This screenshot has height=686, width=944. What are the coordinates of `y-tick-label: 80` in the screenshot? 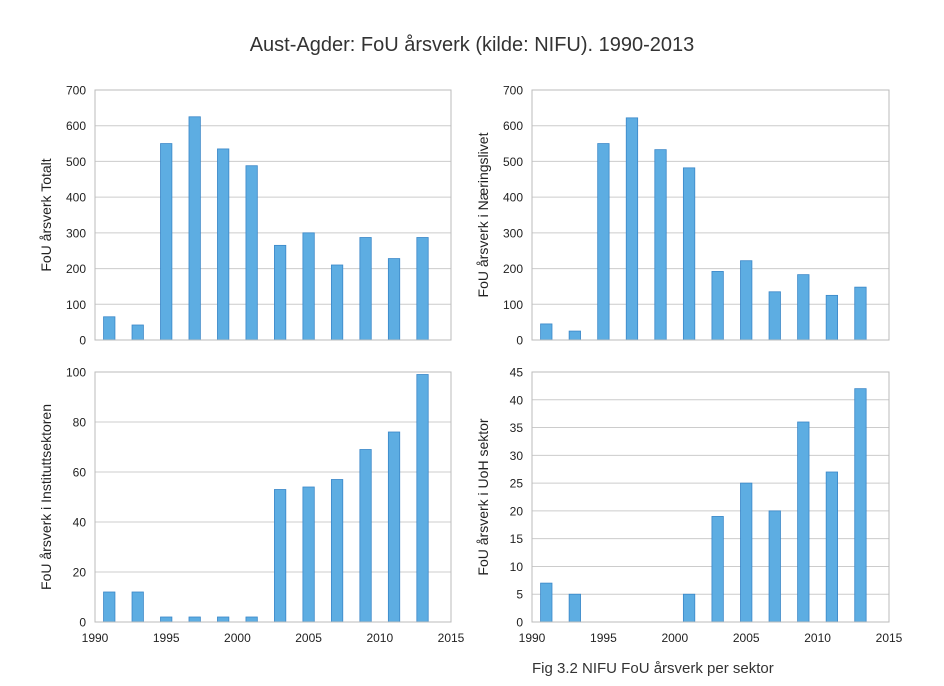 It's located at (80, 423).